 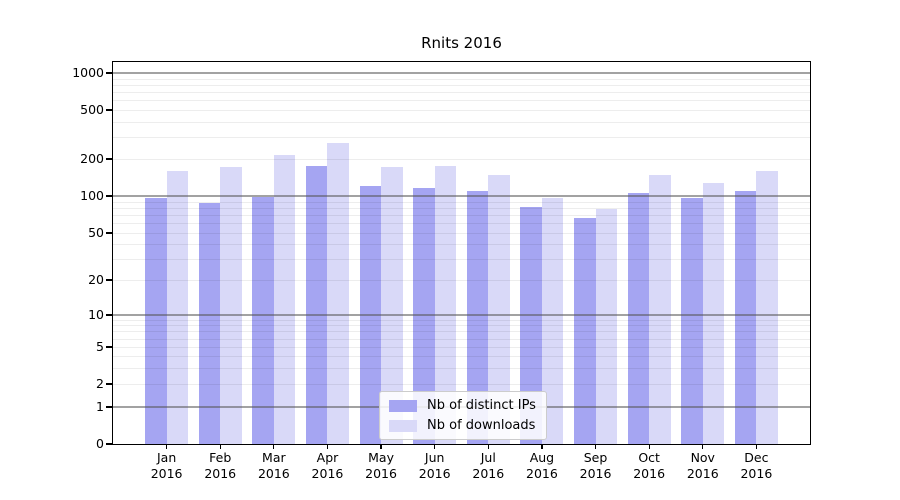 What do you see at coordinates (92, 158) in the screenshot?
I see `y-tick-label: 200` at bounding box center [92, 158].